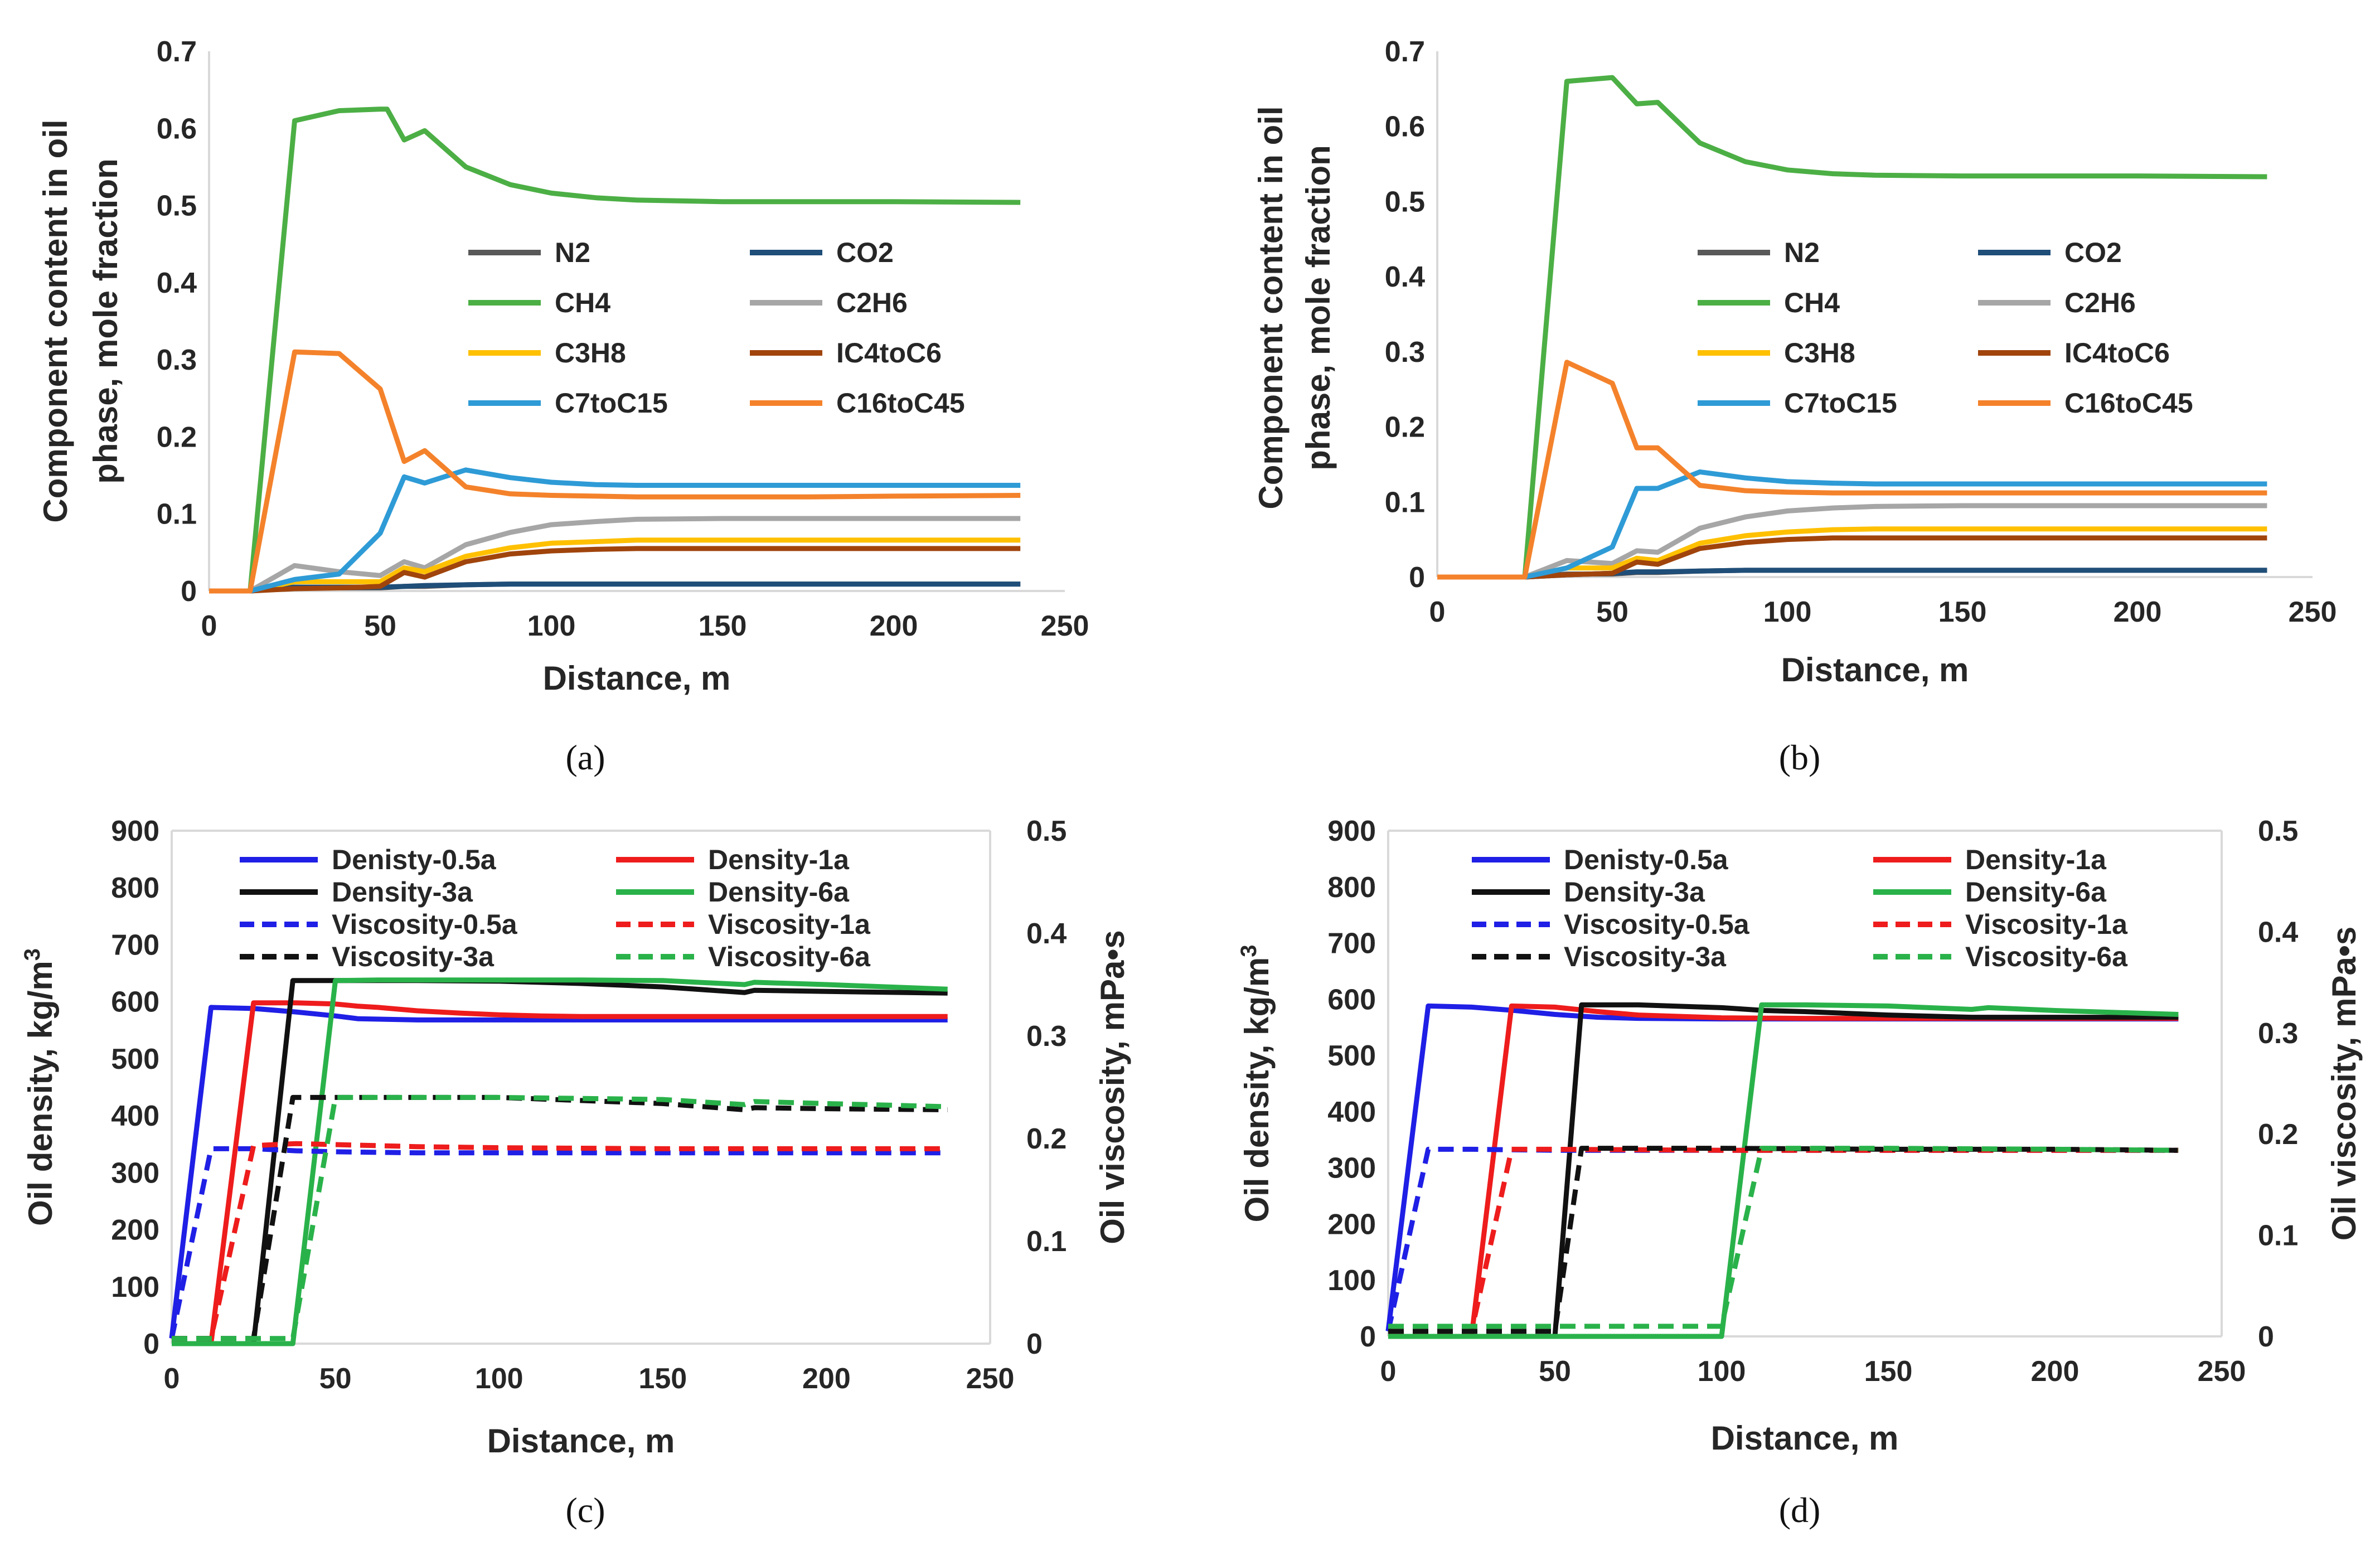  What do you see at coordinates (872, 302) in the screenshot?
I see `legend-label: C2H6` at bounding box center [872, 302].